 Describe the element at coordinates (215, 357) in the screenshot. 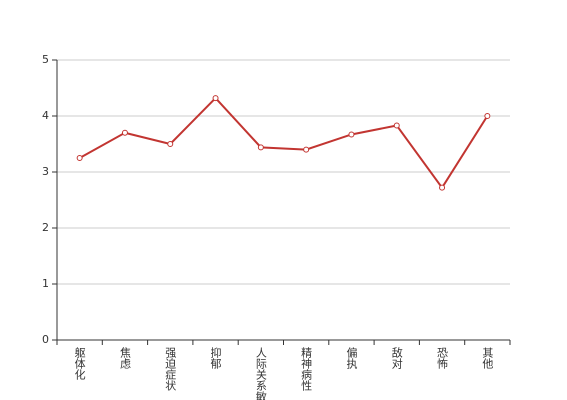

I see `x-tick-label: 抑郁` at that location.